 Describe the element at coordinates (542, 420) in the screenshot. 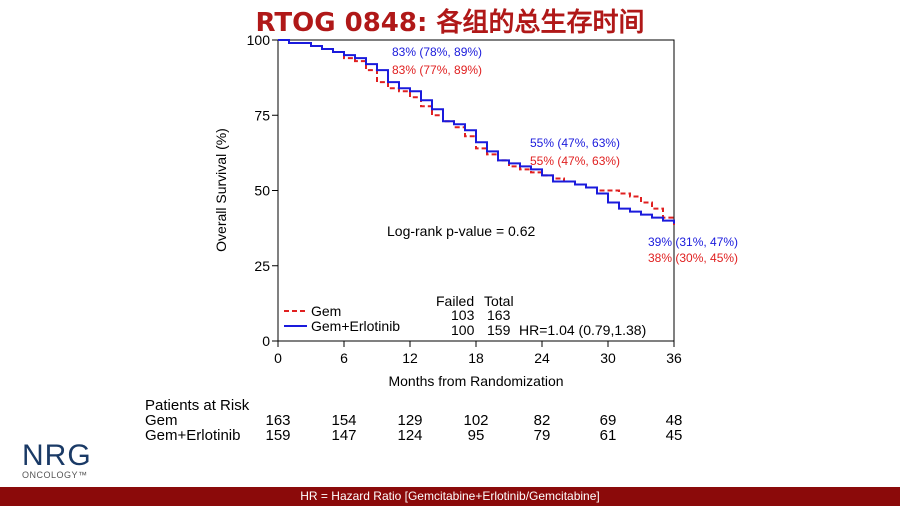

I see `risk-value: 82` at that location.